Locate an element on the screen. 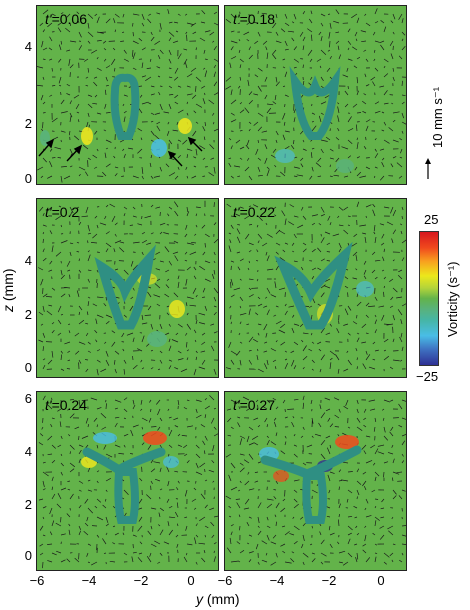 This screenshot has height=610, width=470. vortex-blob-red is located at coordinates (155, 438).